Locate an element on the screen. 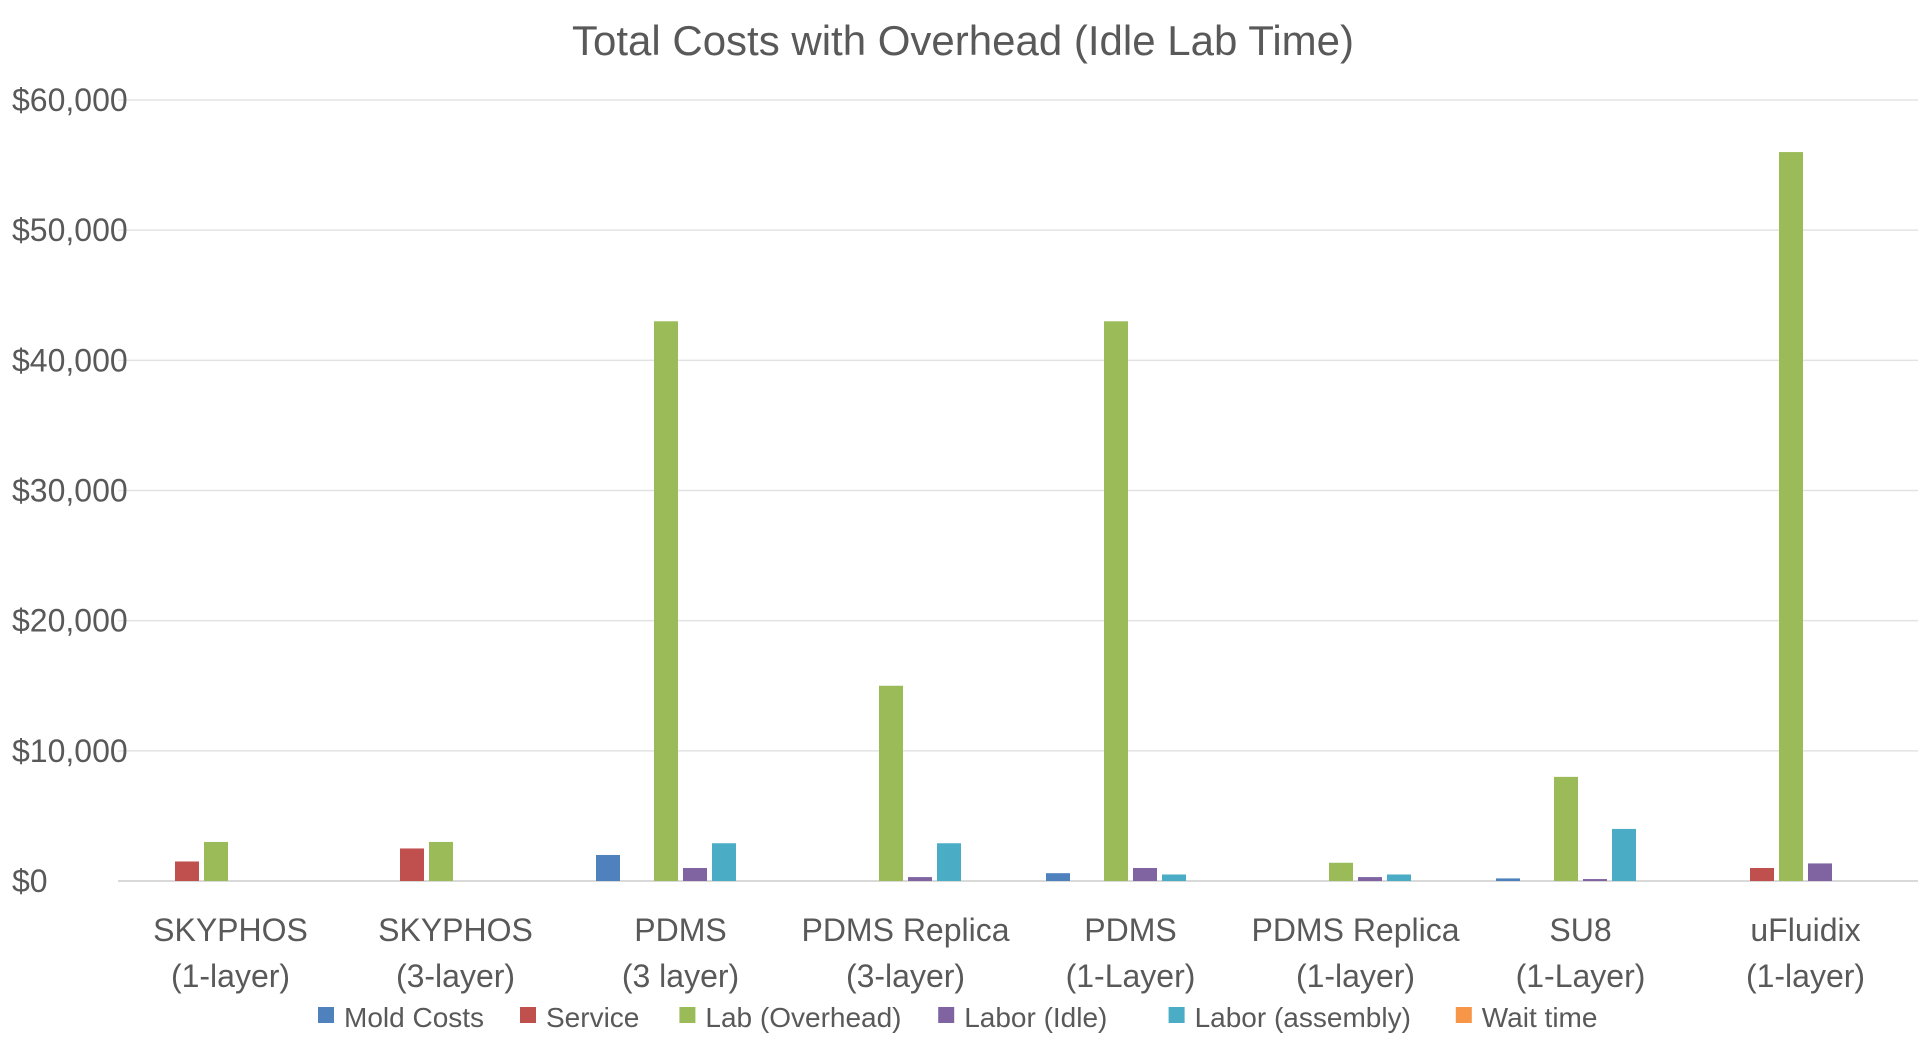  y-tick-label: $50,000 is located at coordinates (70, 230).